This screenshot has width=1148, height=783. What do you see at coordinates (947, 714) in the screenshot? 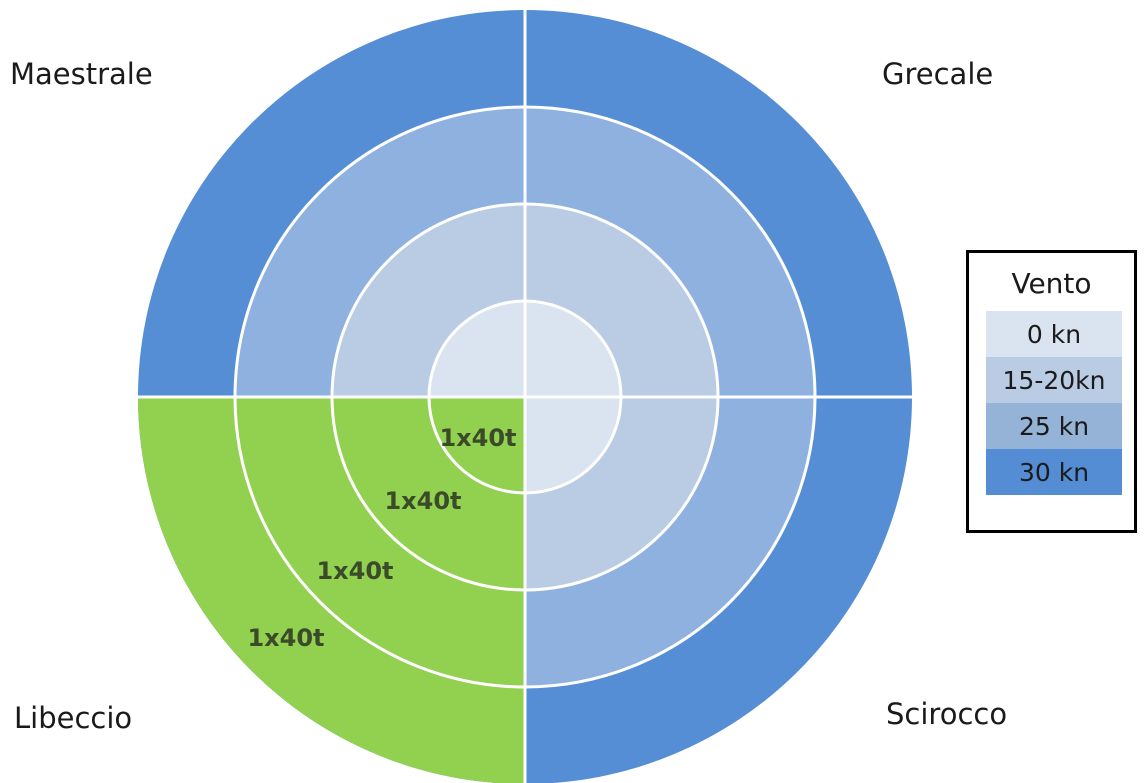
I see `label-scirocco: Scirocco` at bounding box center [947, 714].